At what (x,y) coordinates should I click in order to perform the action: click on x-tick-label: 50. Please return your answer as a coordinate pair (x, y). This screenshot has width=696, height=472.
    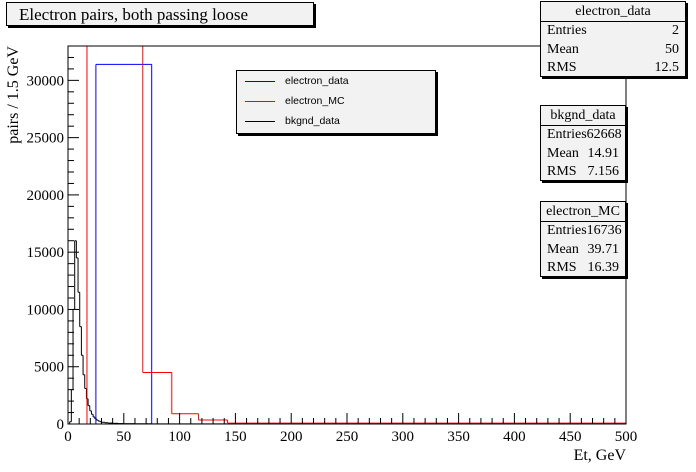
    Looking at the image, I should click on (123, 437).